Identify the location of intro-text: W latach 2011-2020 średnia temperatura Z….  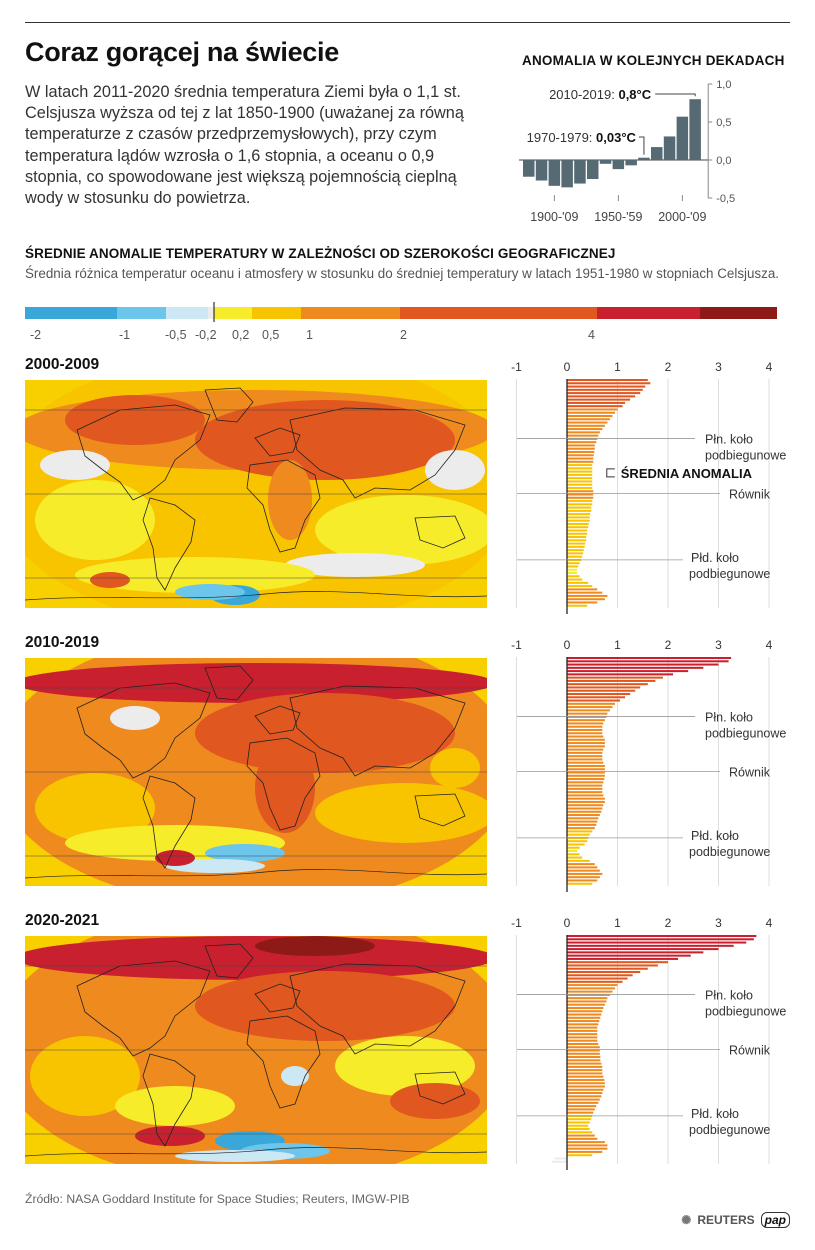
(244, 145).